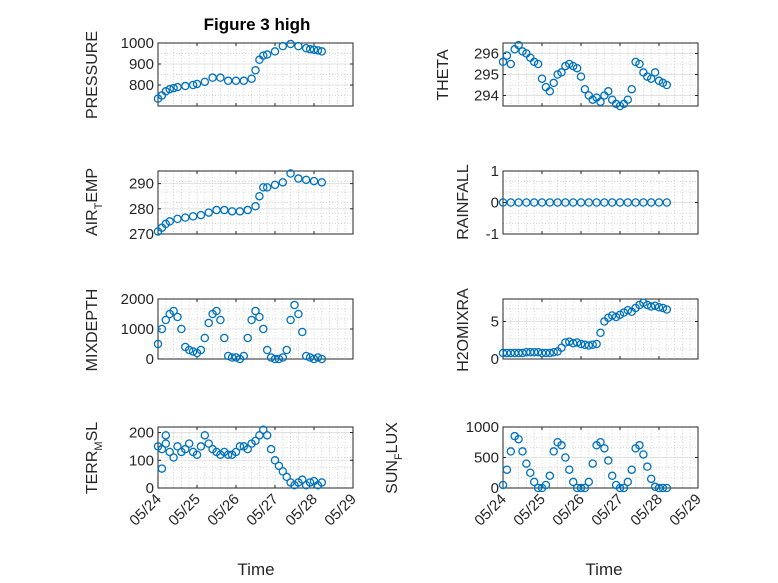 The width and height of the screenshot is (778, 583). Describe the element at coordinates (529, 510) in the screenshot. I see `x-tick-label: 05/25` at that location.